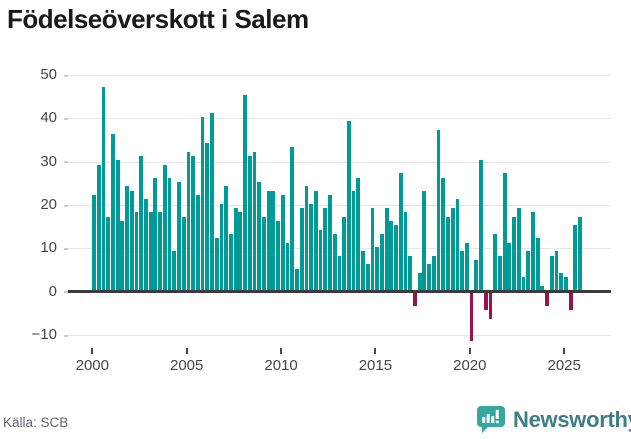 Image resolution: width=631 pixels, height=439 pixels. What do you see at coordinates (281, 365) in the screenshot?
I see `x-tick-label: 2010` at bounding box center [281, 365].